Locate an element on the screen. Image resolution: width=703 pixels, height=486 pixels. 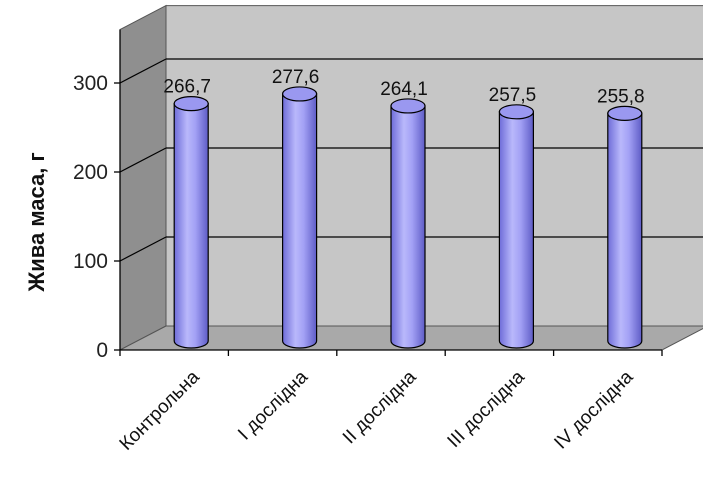
y-tick-label: 300 is located at coordinates (90, 83).